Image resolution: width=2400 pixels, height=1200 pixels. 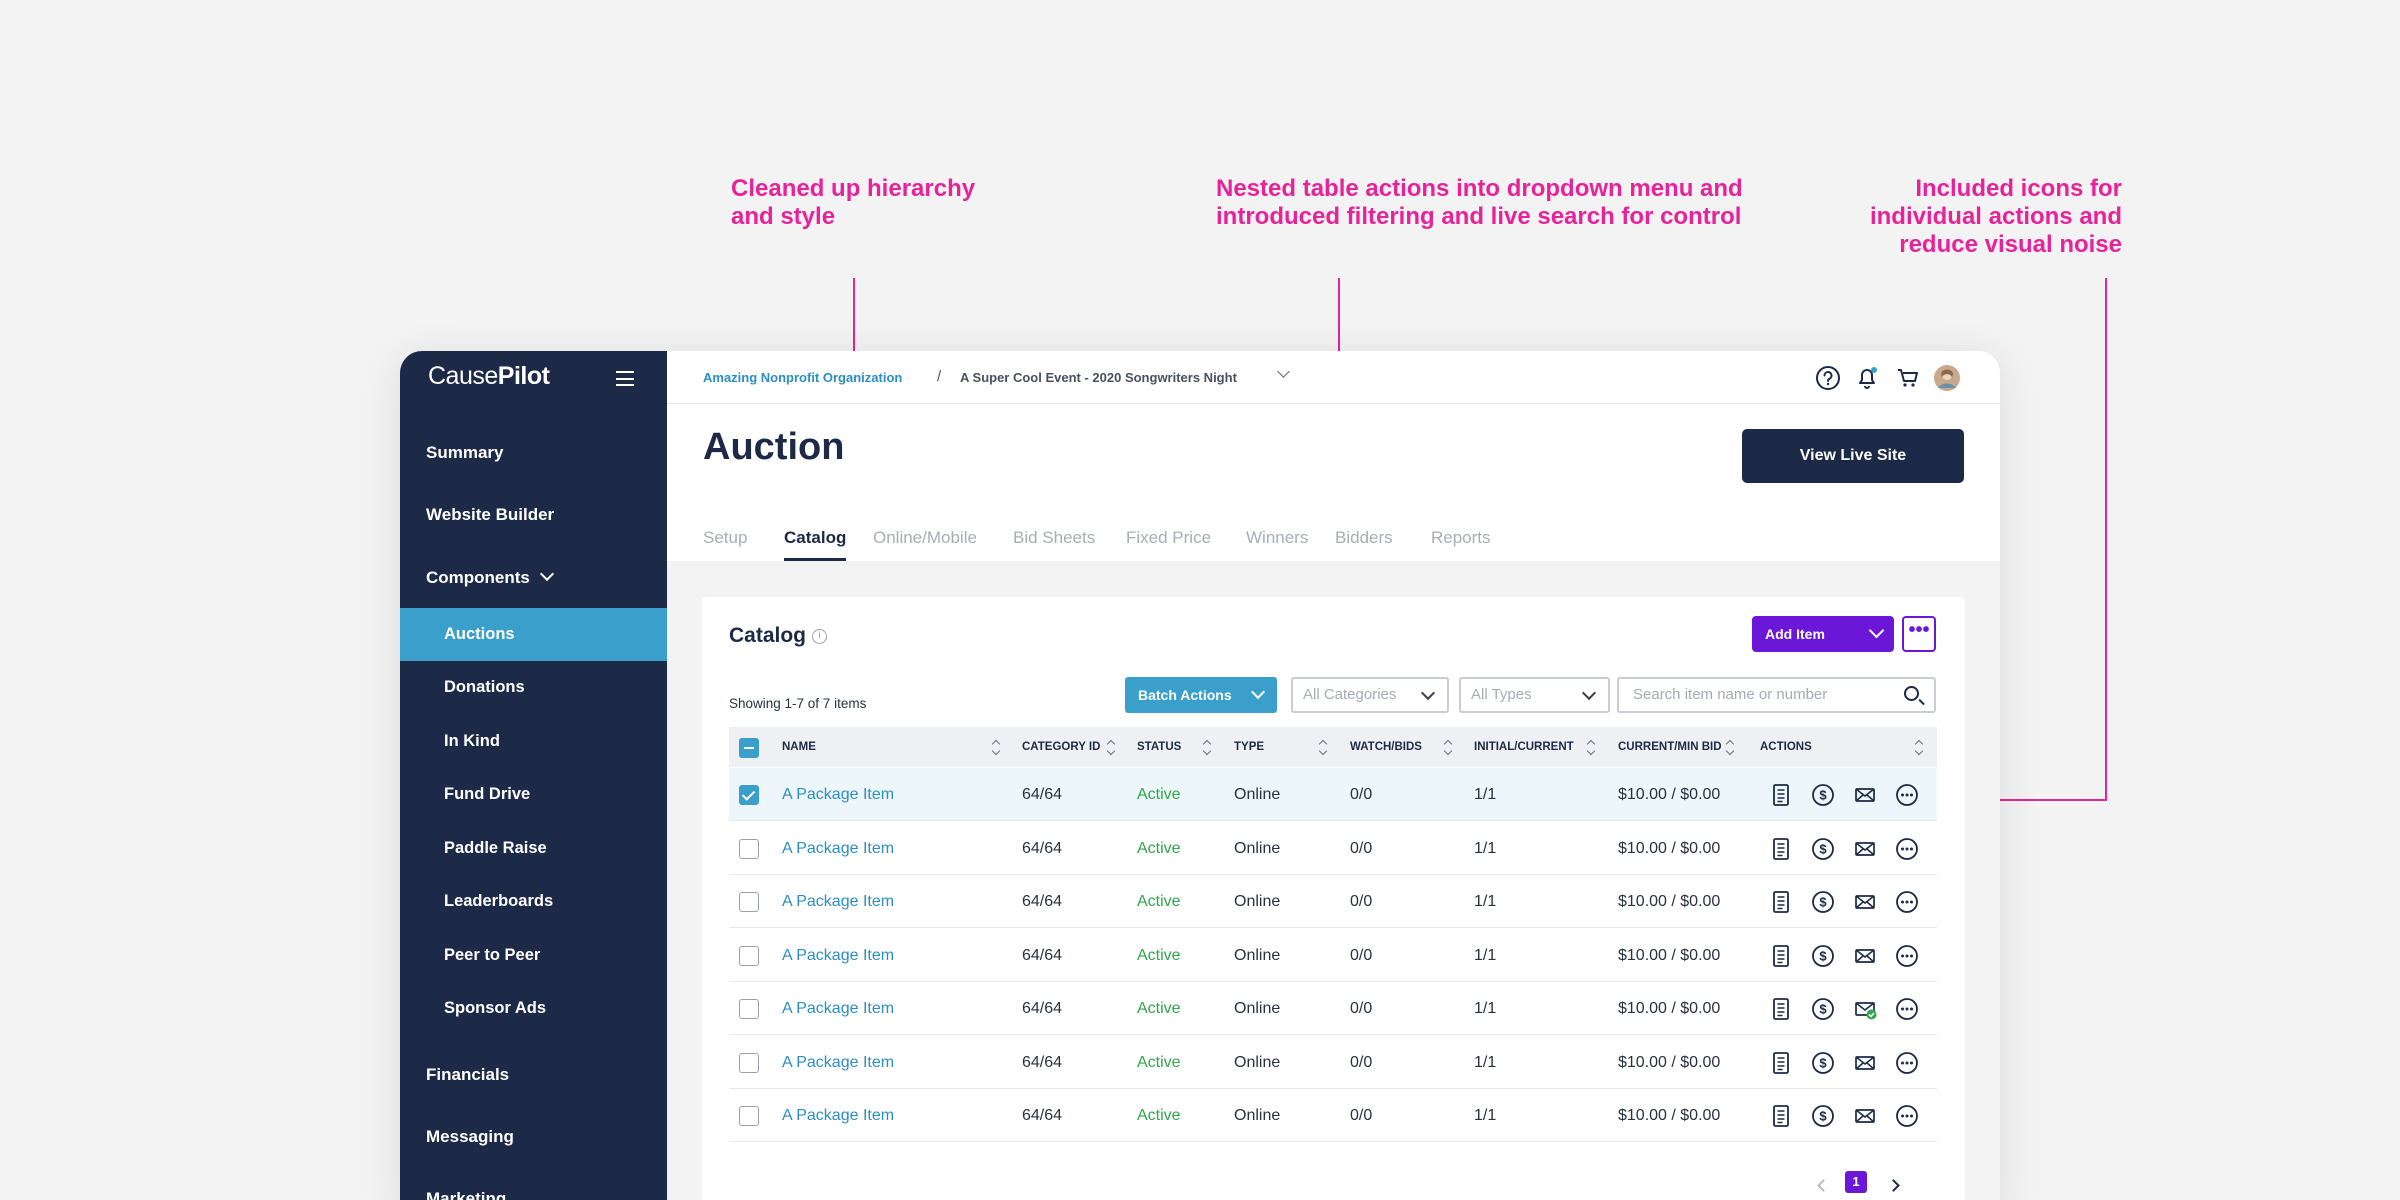 I want to click on category-filter-select: All Categories, so click(x=1370, y=695).